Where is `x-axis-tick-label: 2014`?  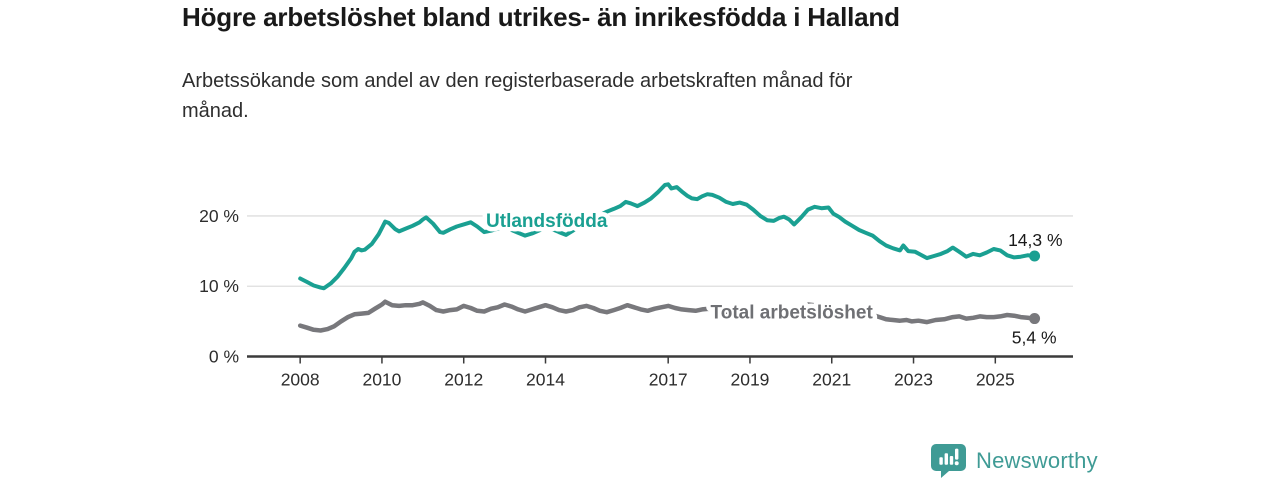
x-axis-tick-label: 2014 is located at coordinates (545, 380).